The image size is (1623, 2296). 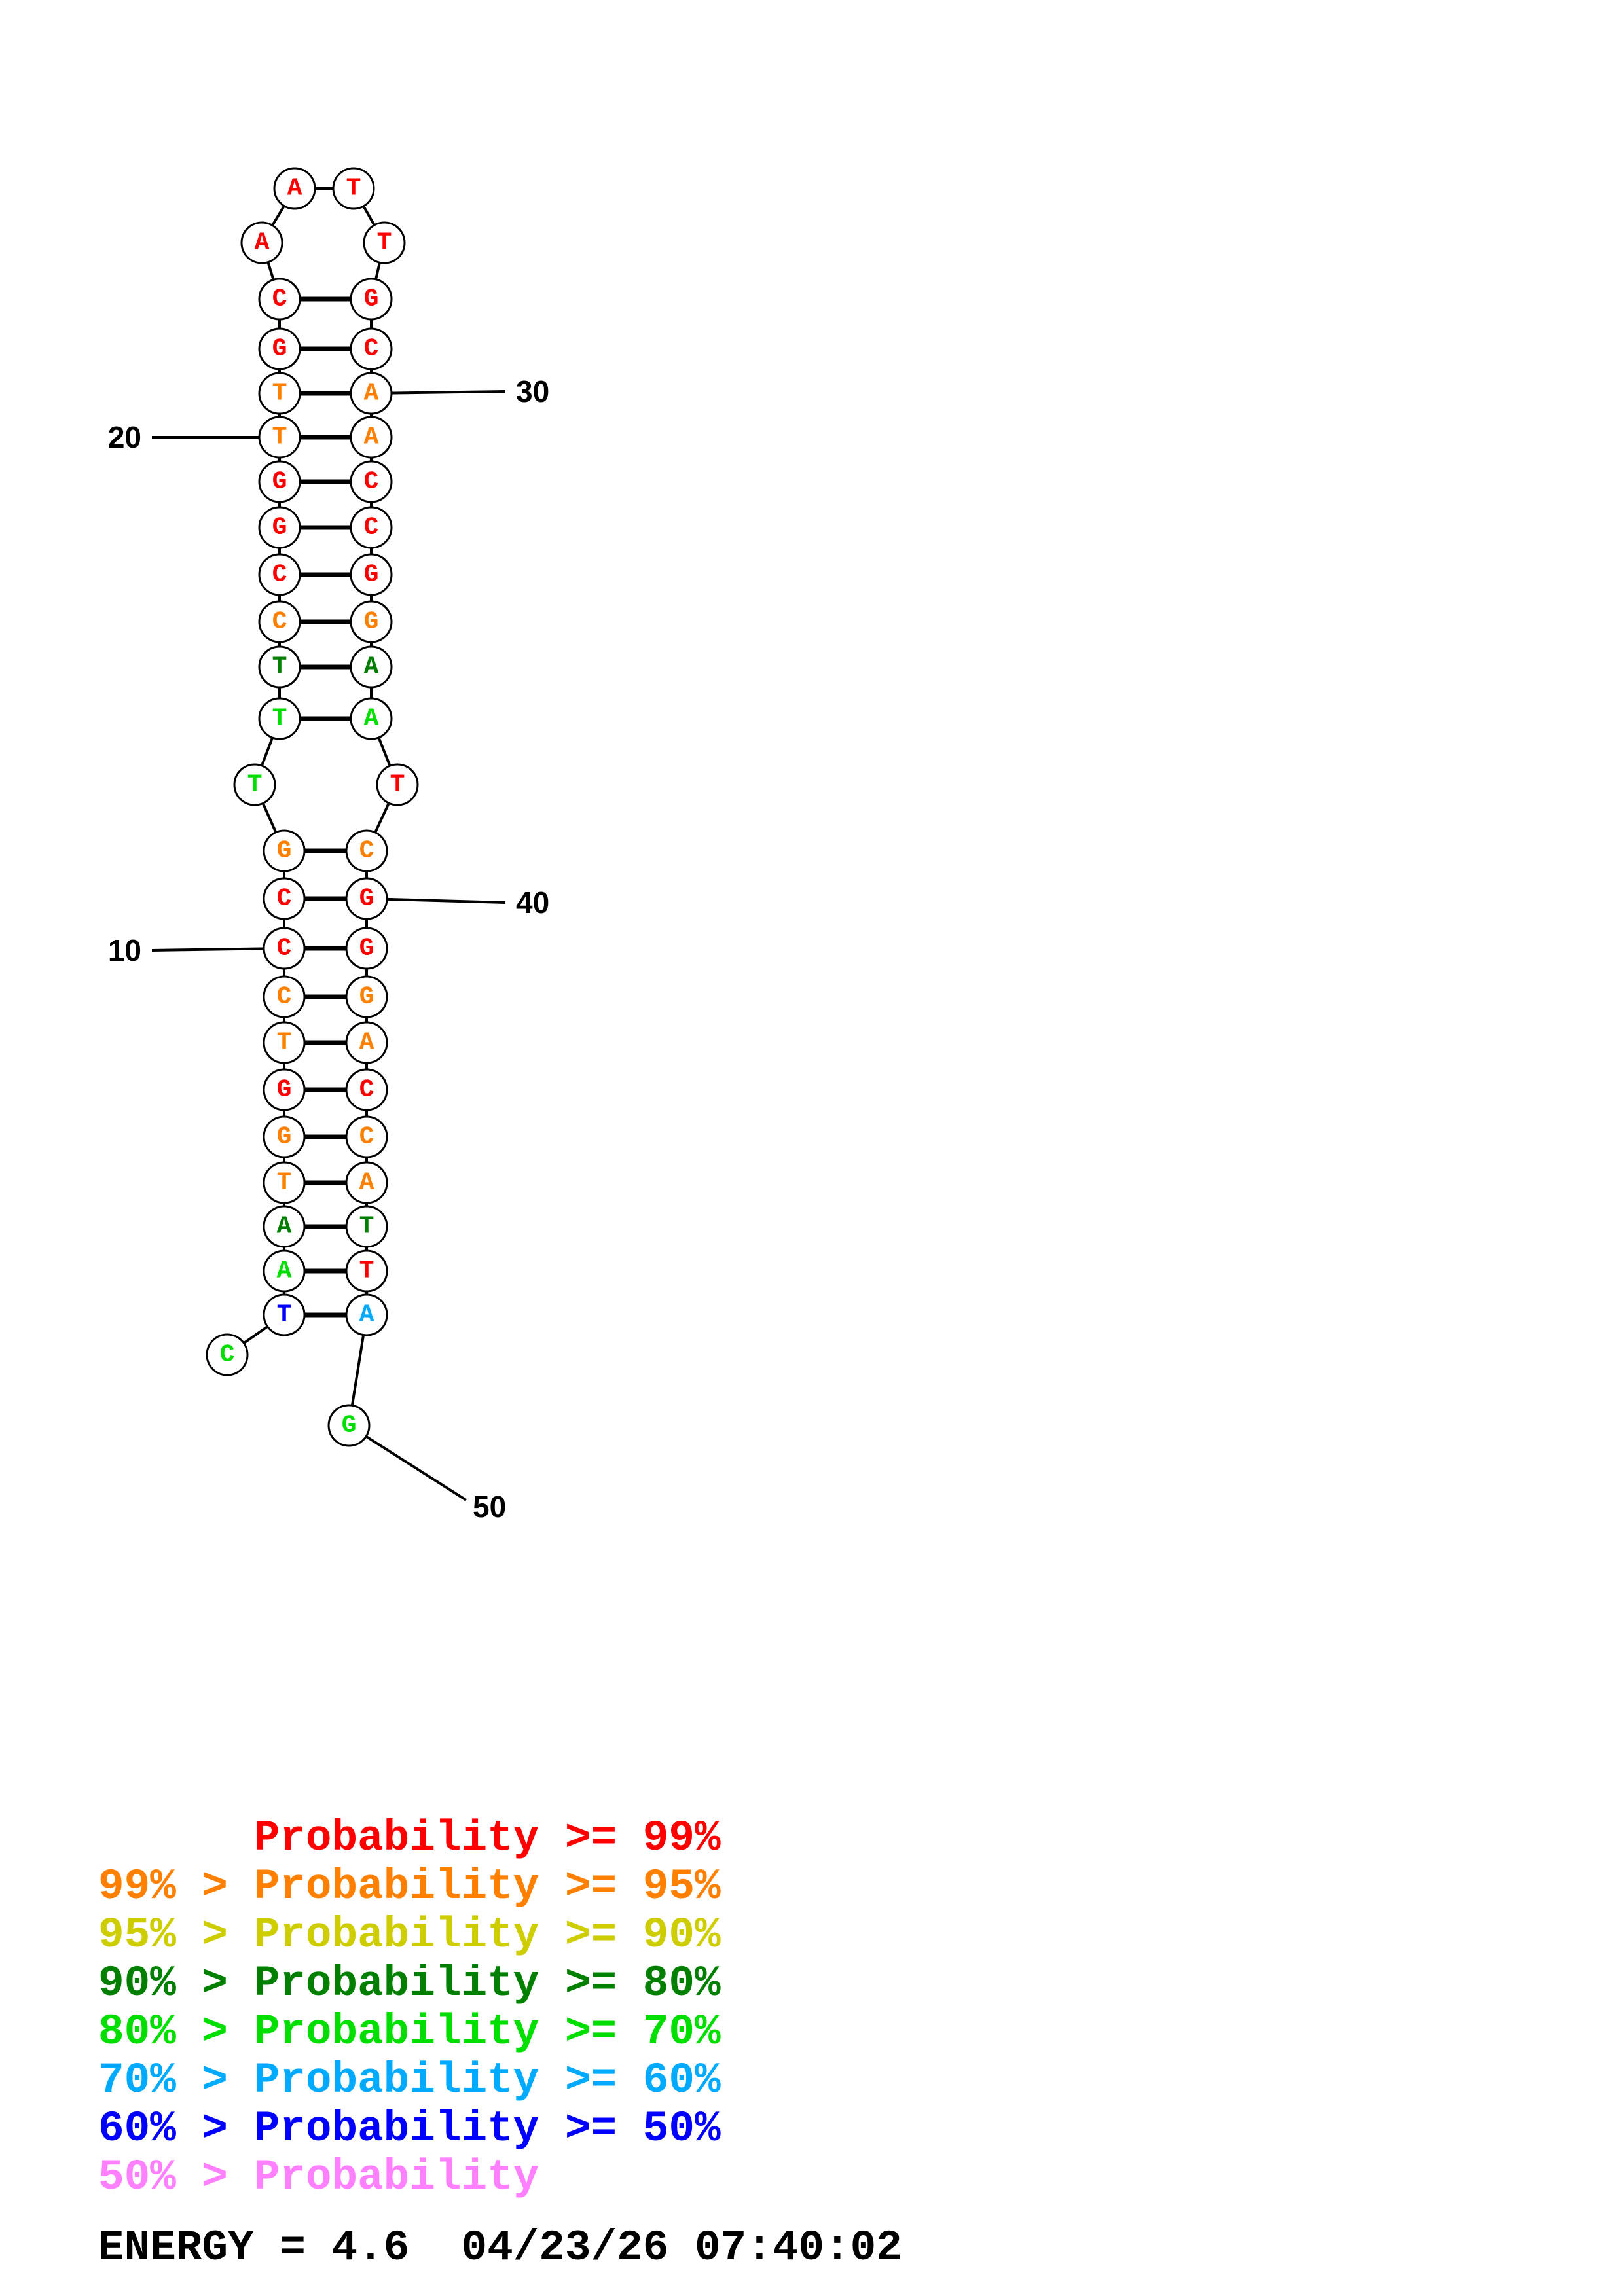 I want to click on energy-line: ENERGY = 4.6 04/23/26 07:40:02, so click(x=500, y=2247).